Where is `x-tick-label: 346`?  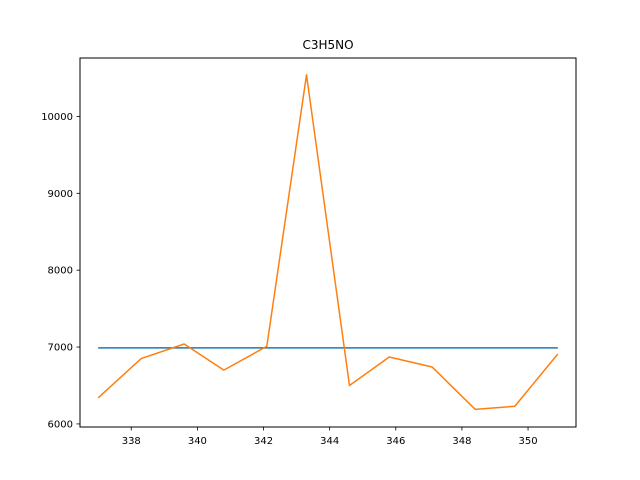 x-tick-label: 346 is located at coordinates (395, 441).